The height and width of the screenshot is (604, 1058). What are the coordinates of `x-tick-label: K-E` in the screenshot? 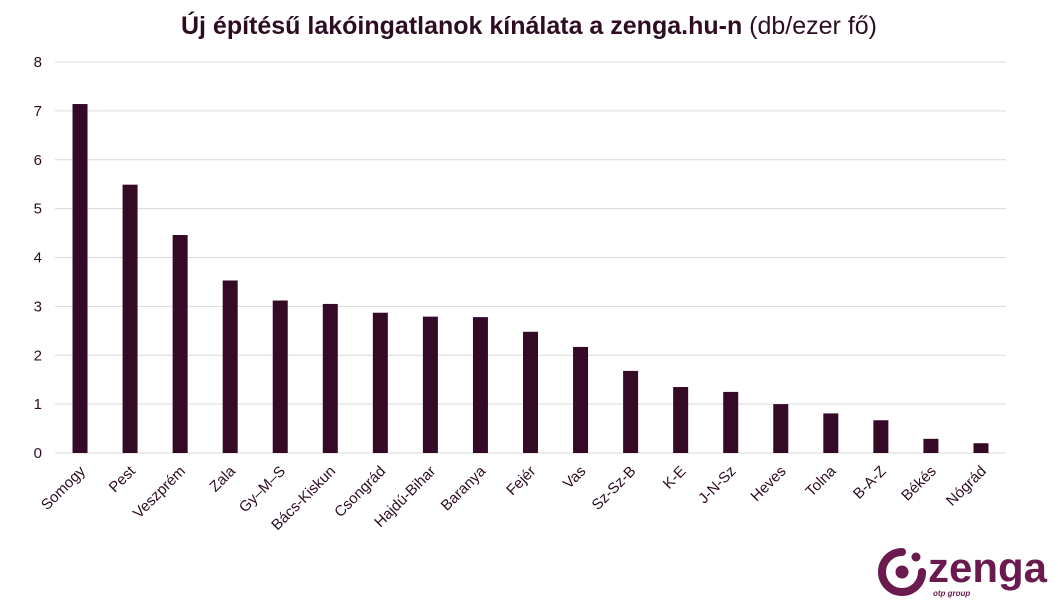 It's located at (675, 478).